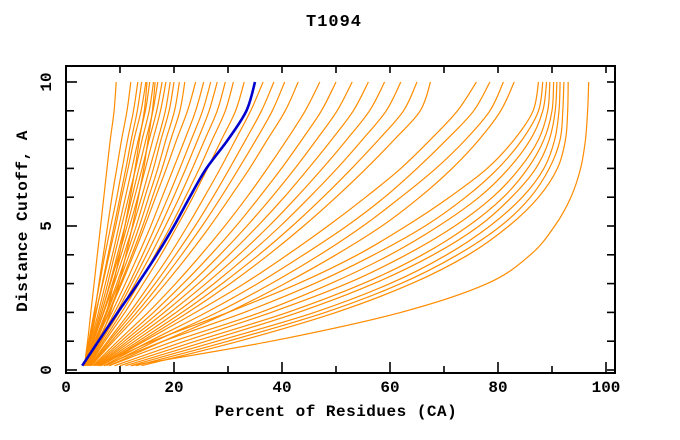 The image size is (680, 440). Describe the element at coordinates (281, 388) in the screenshot. I see `x-tick-label: 40` at that location.